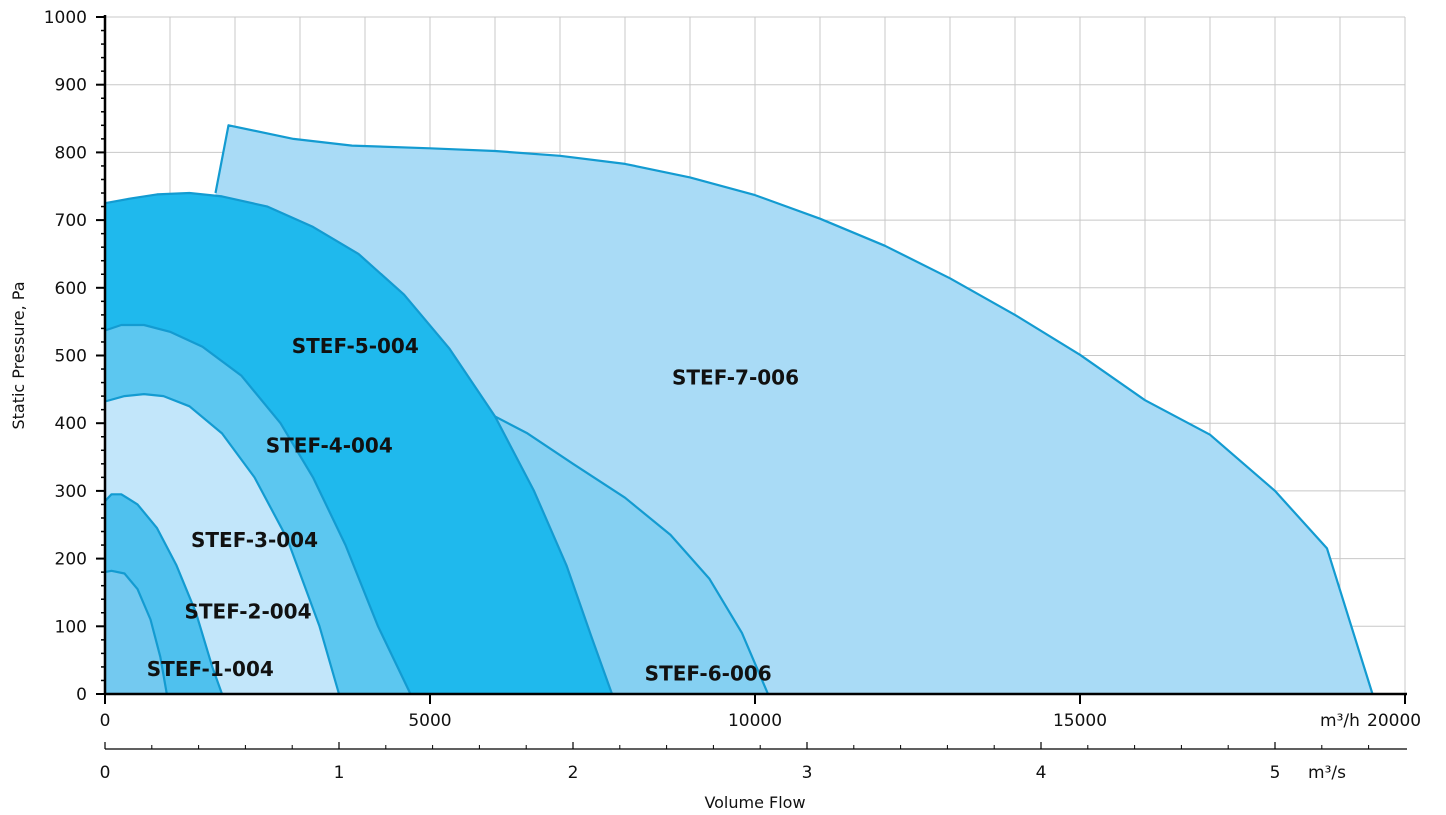 Image resolution: width=1446 pixels, height=815 pixels. What do you see at coordinates (339, 773) in the screenshot?
I see `x2-tick-label: 1` at bounding box center [339, 773].